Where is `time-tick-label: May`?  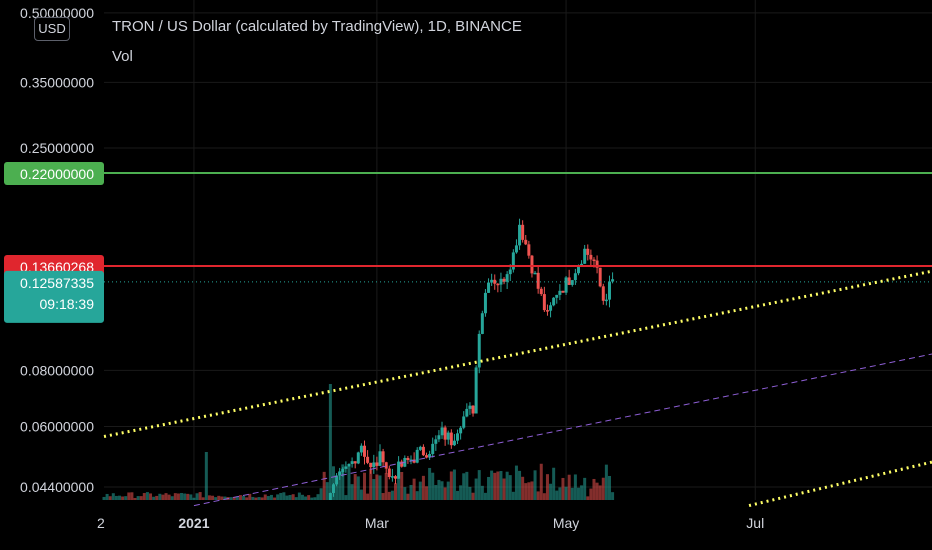
time-tick-label: May is located at coordinates (566, 523).